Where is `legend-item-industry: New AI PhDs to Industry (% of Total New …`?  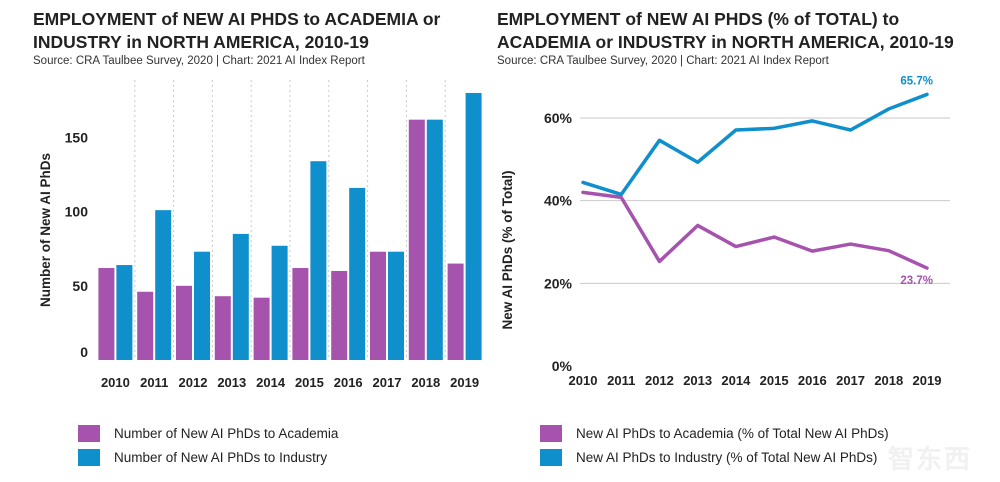 legend-item-industry: New AI PhDs to Industry (% of Total New … is located at coordinates (714, 457).